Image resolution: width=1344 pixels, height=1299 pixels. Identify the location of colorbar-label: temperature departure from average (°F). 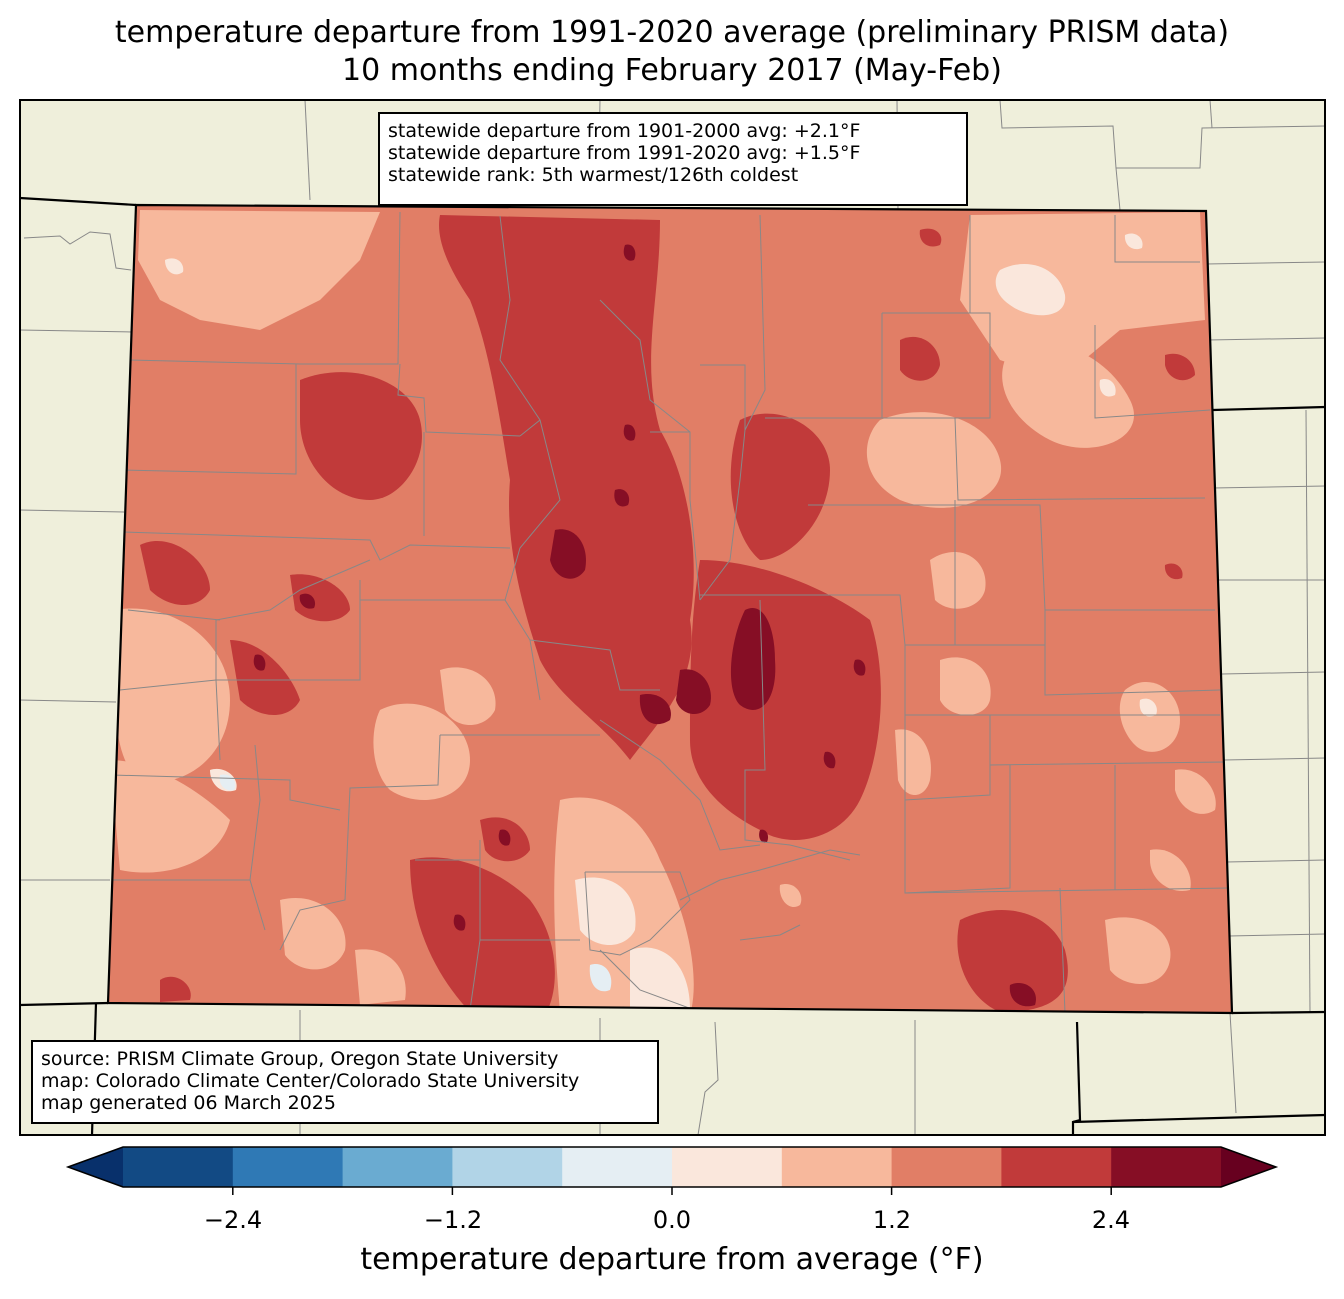
(672, 1259).